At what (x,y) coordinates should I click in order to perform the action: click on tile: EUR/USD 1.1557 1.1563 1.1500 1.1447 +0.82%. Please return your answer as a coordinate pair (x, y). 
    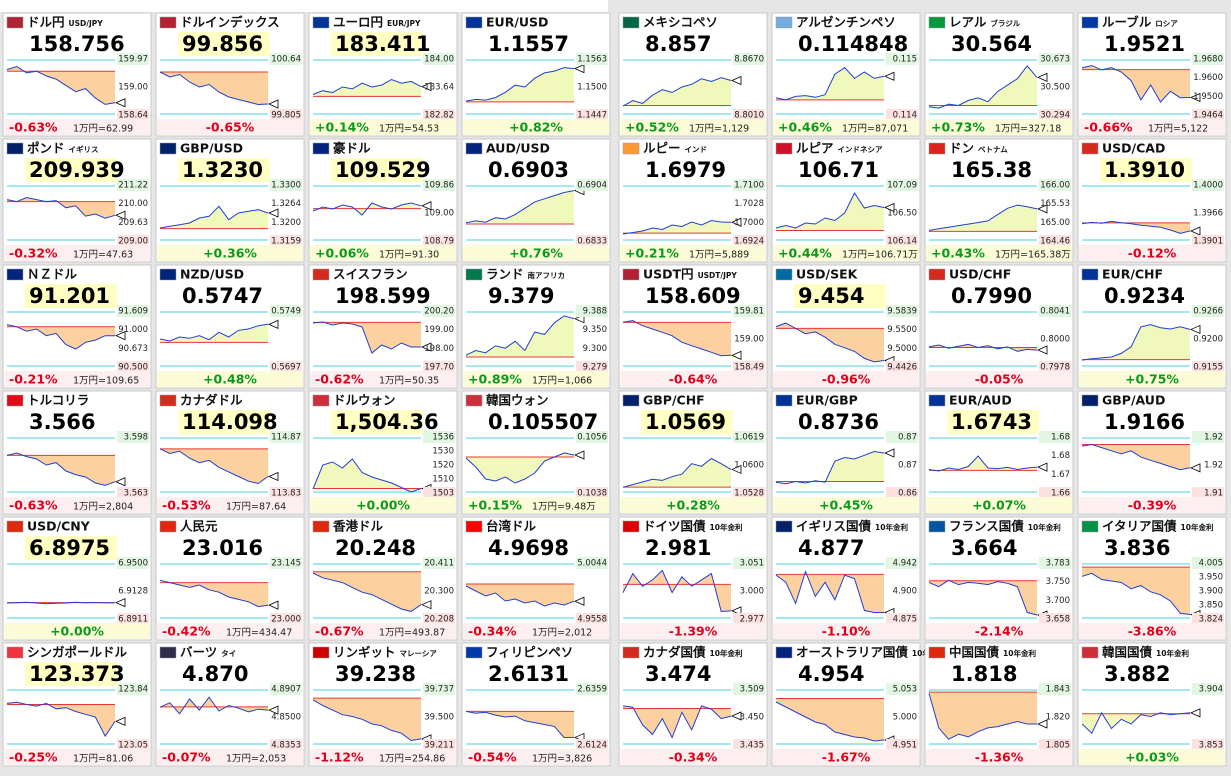
    Looking at the image, I should click on (536, 74).